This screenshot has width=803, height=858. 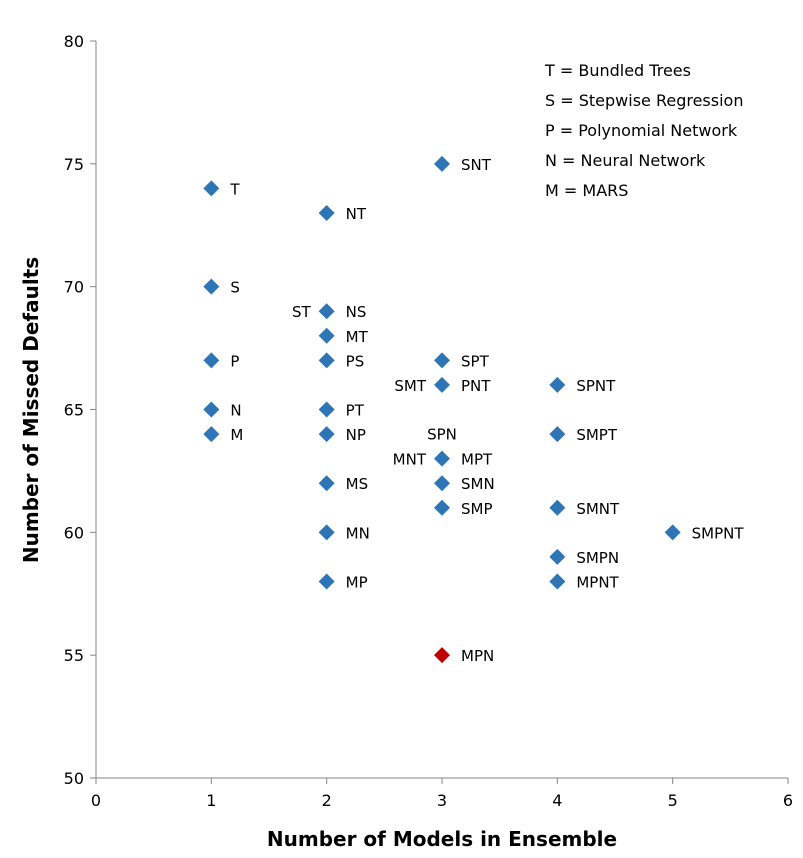 I want to click on data-label: T, so click(x=234, y=189).